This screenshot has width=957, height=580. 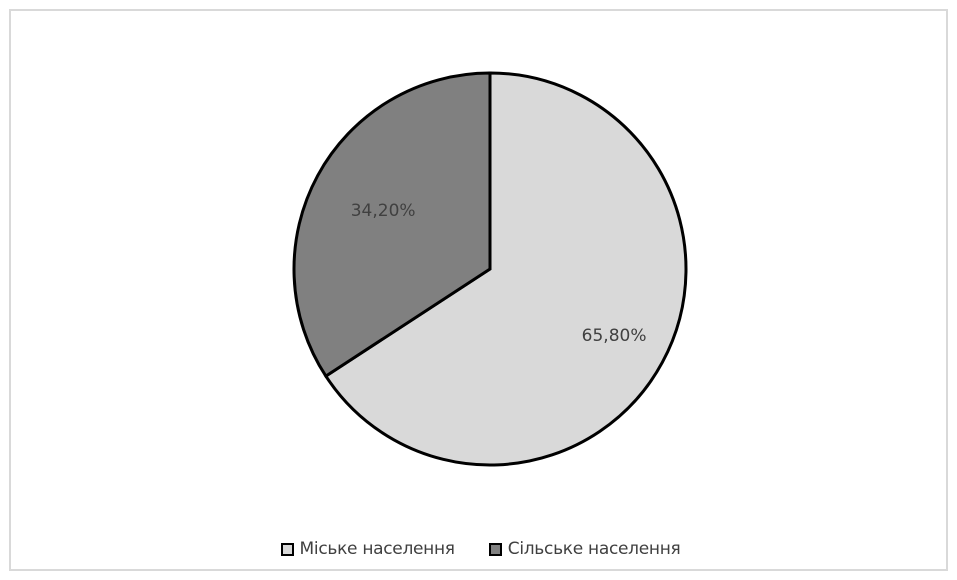 What do you see at coordinates (287, 549) in the screenshot?
I see `legend-swatch-urban` at bounding box center [287, 549].